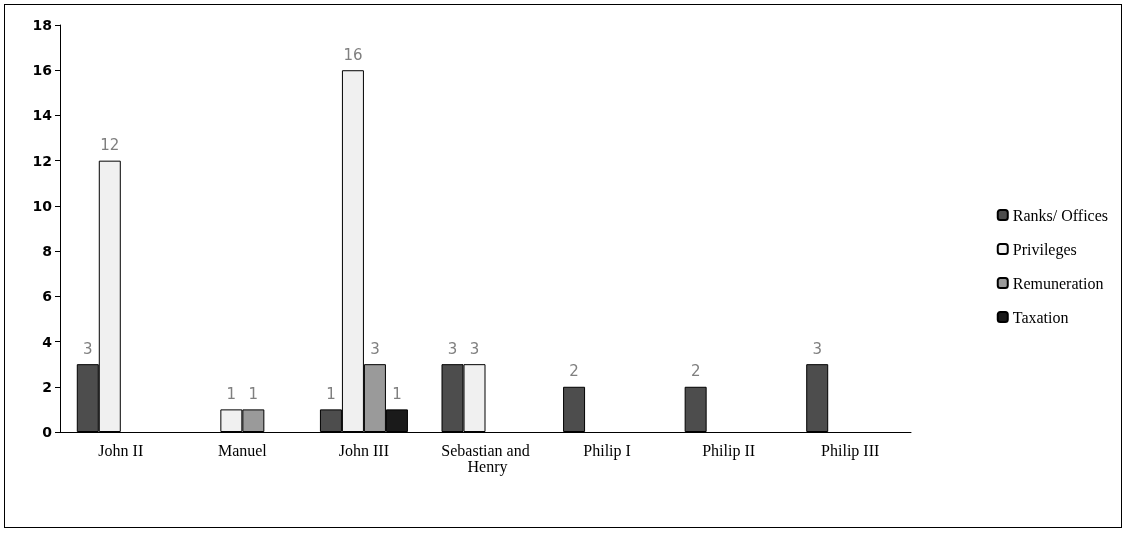 The image size is (1128, 534). Describe the element at coordinates (47, 251) in the screenshot. I see `y-tick-label: 8` at that location.